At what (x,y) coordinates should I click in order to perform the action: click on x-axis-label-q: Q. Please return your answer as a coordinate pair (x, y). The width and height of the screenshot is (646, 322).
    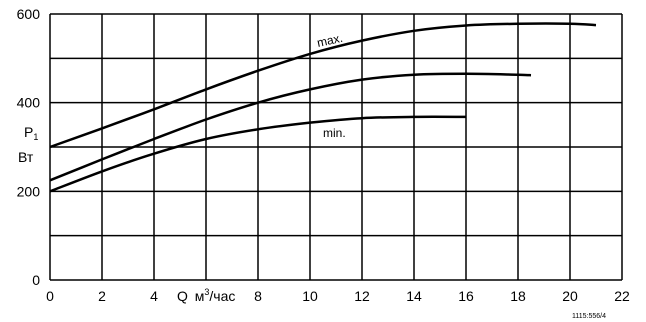
    Looking at the image, I should click on (182, 296).